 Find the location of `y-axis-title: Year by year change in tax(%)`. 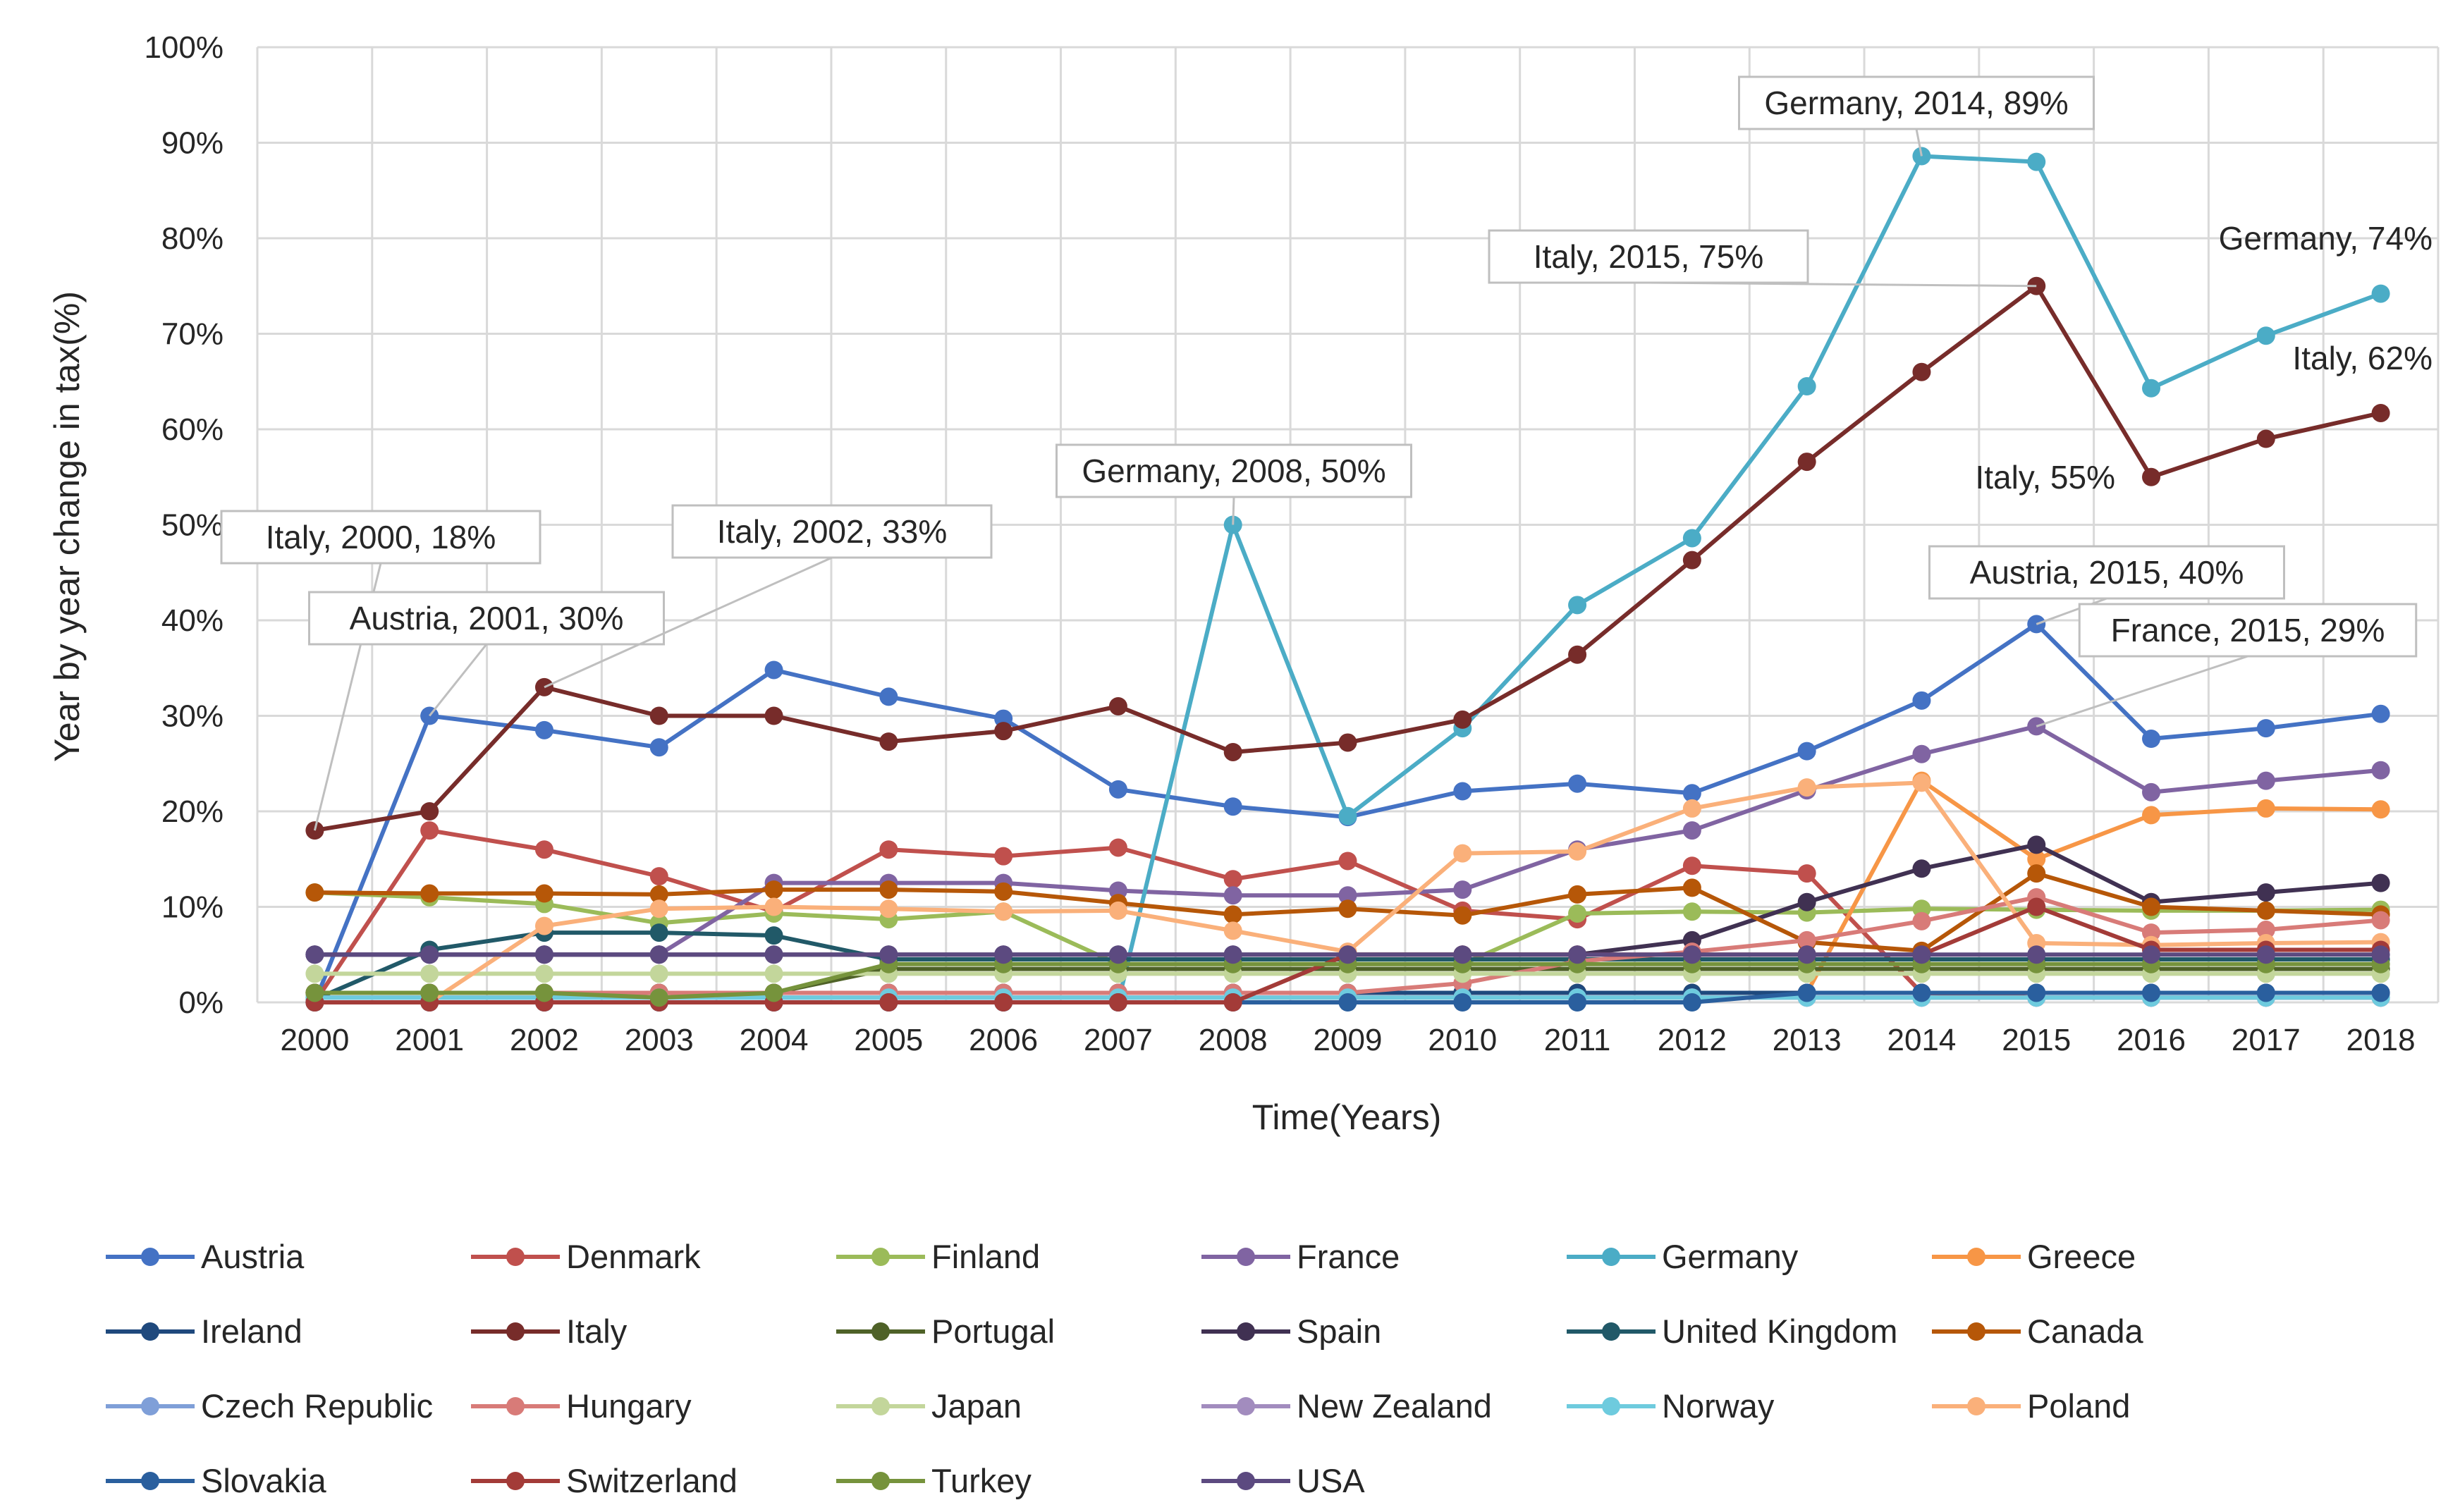

y-axis-title: Year by year change in tax(%) is located at coordinates (67, 526).